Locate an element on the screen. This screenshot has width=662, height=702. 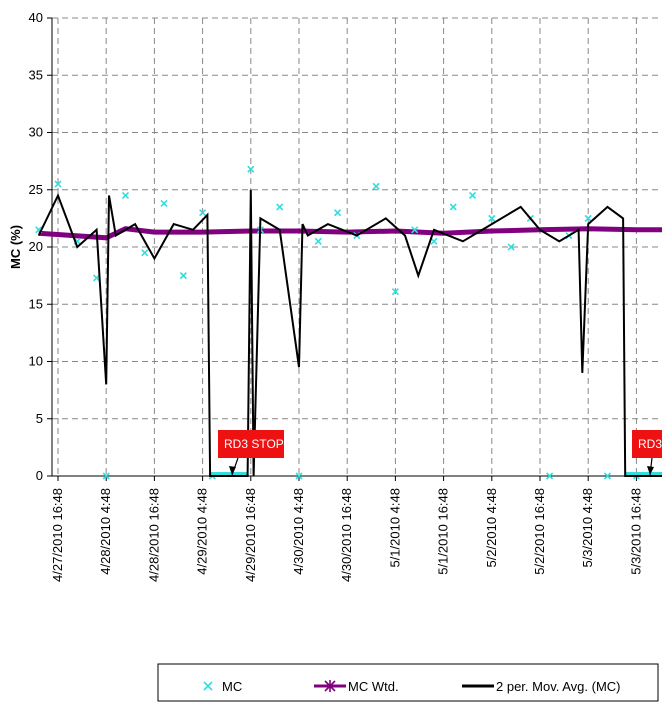
x-tick-label: 4/29/2010 16:48 is located at coordinates (250, 535).